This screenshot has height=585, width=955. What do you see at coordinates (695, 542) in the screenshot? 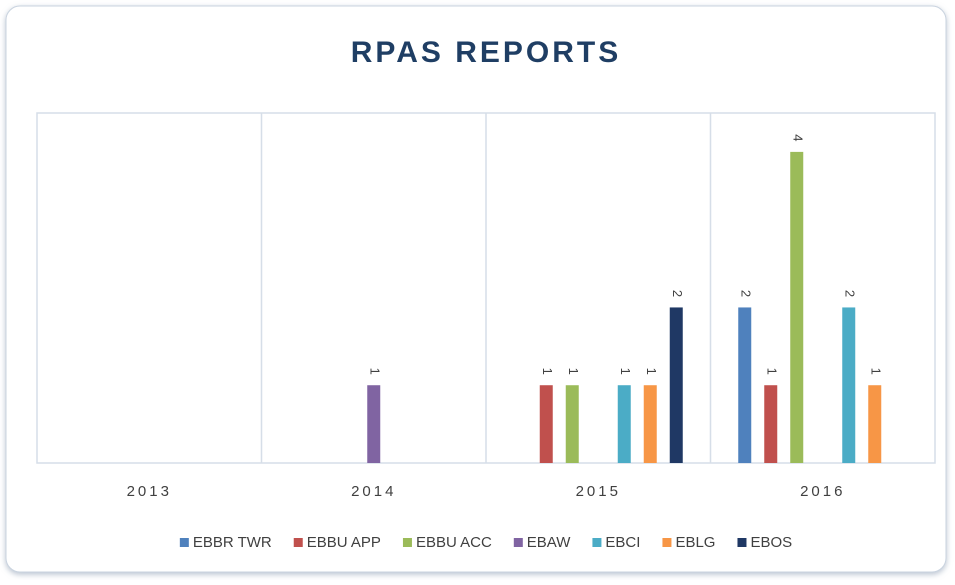
I see `legend-label: EBLG` at bounding box center [695, 542].